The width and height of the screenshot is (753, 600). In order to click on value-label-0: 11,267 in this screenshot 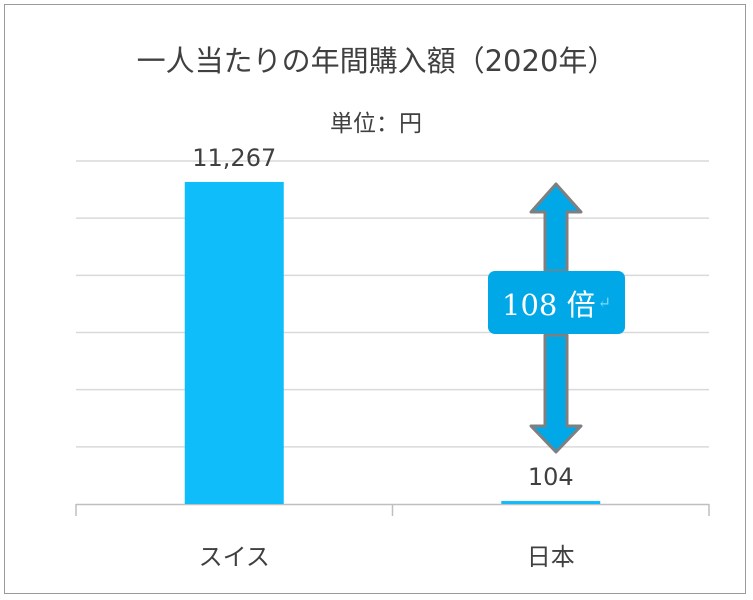, I will do `click(234, 158)`.